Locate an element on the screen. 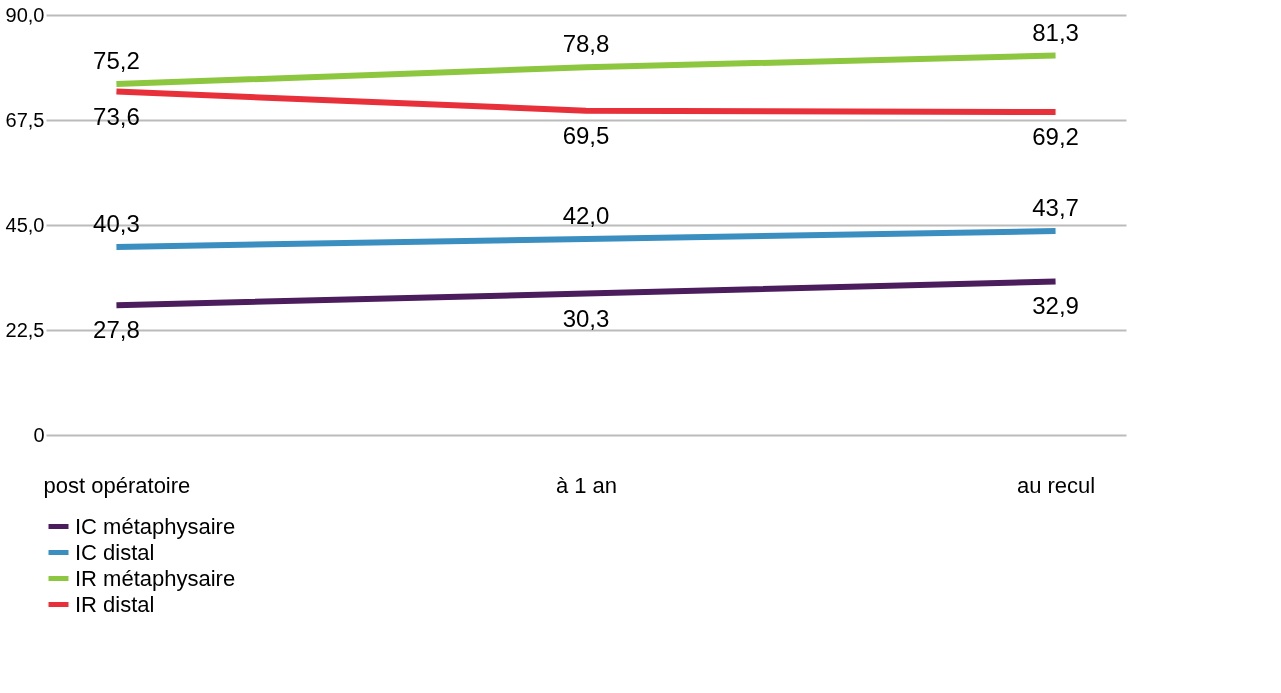  y-tick-label: 0 is located at coordinates (39, 434).